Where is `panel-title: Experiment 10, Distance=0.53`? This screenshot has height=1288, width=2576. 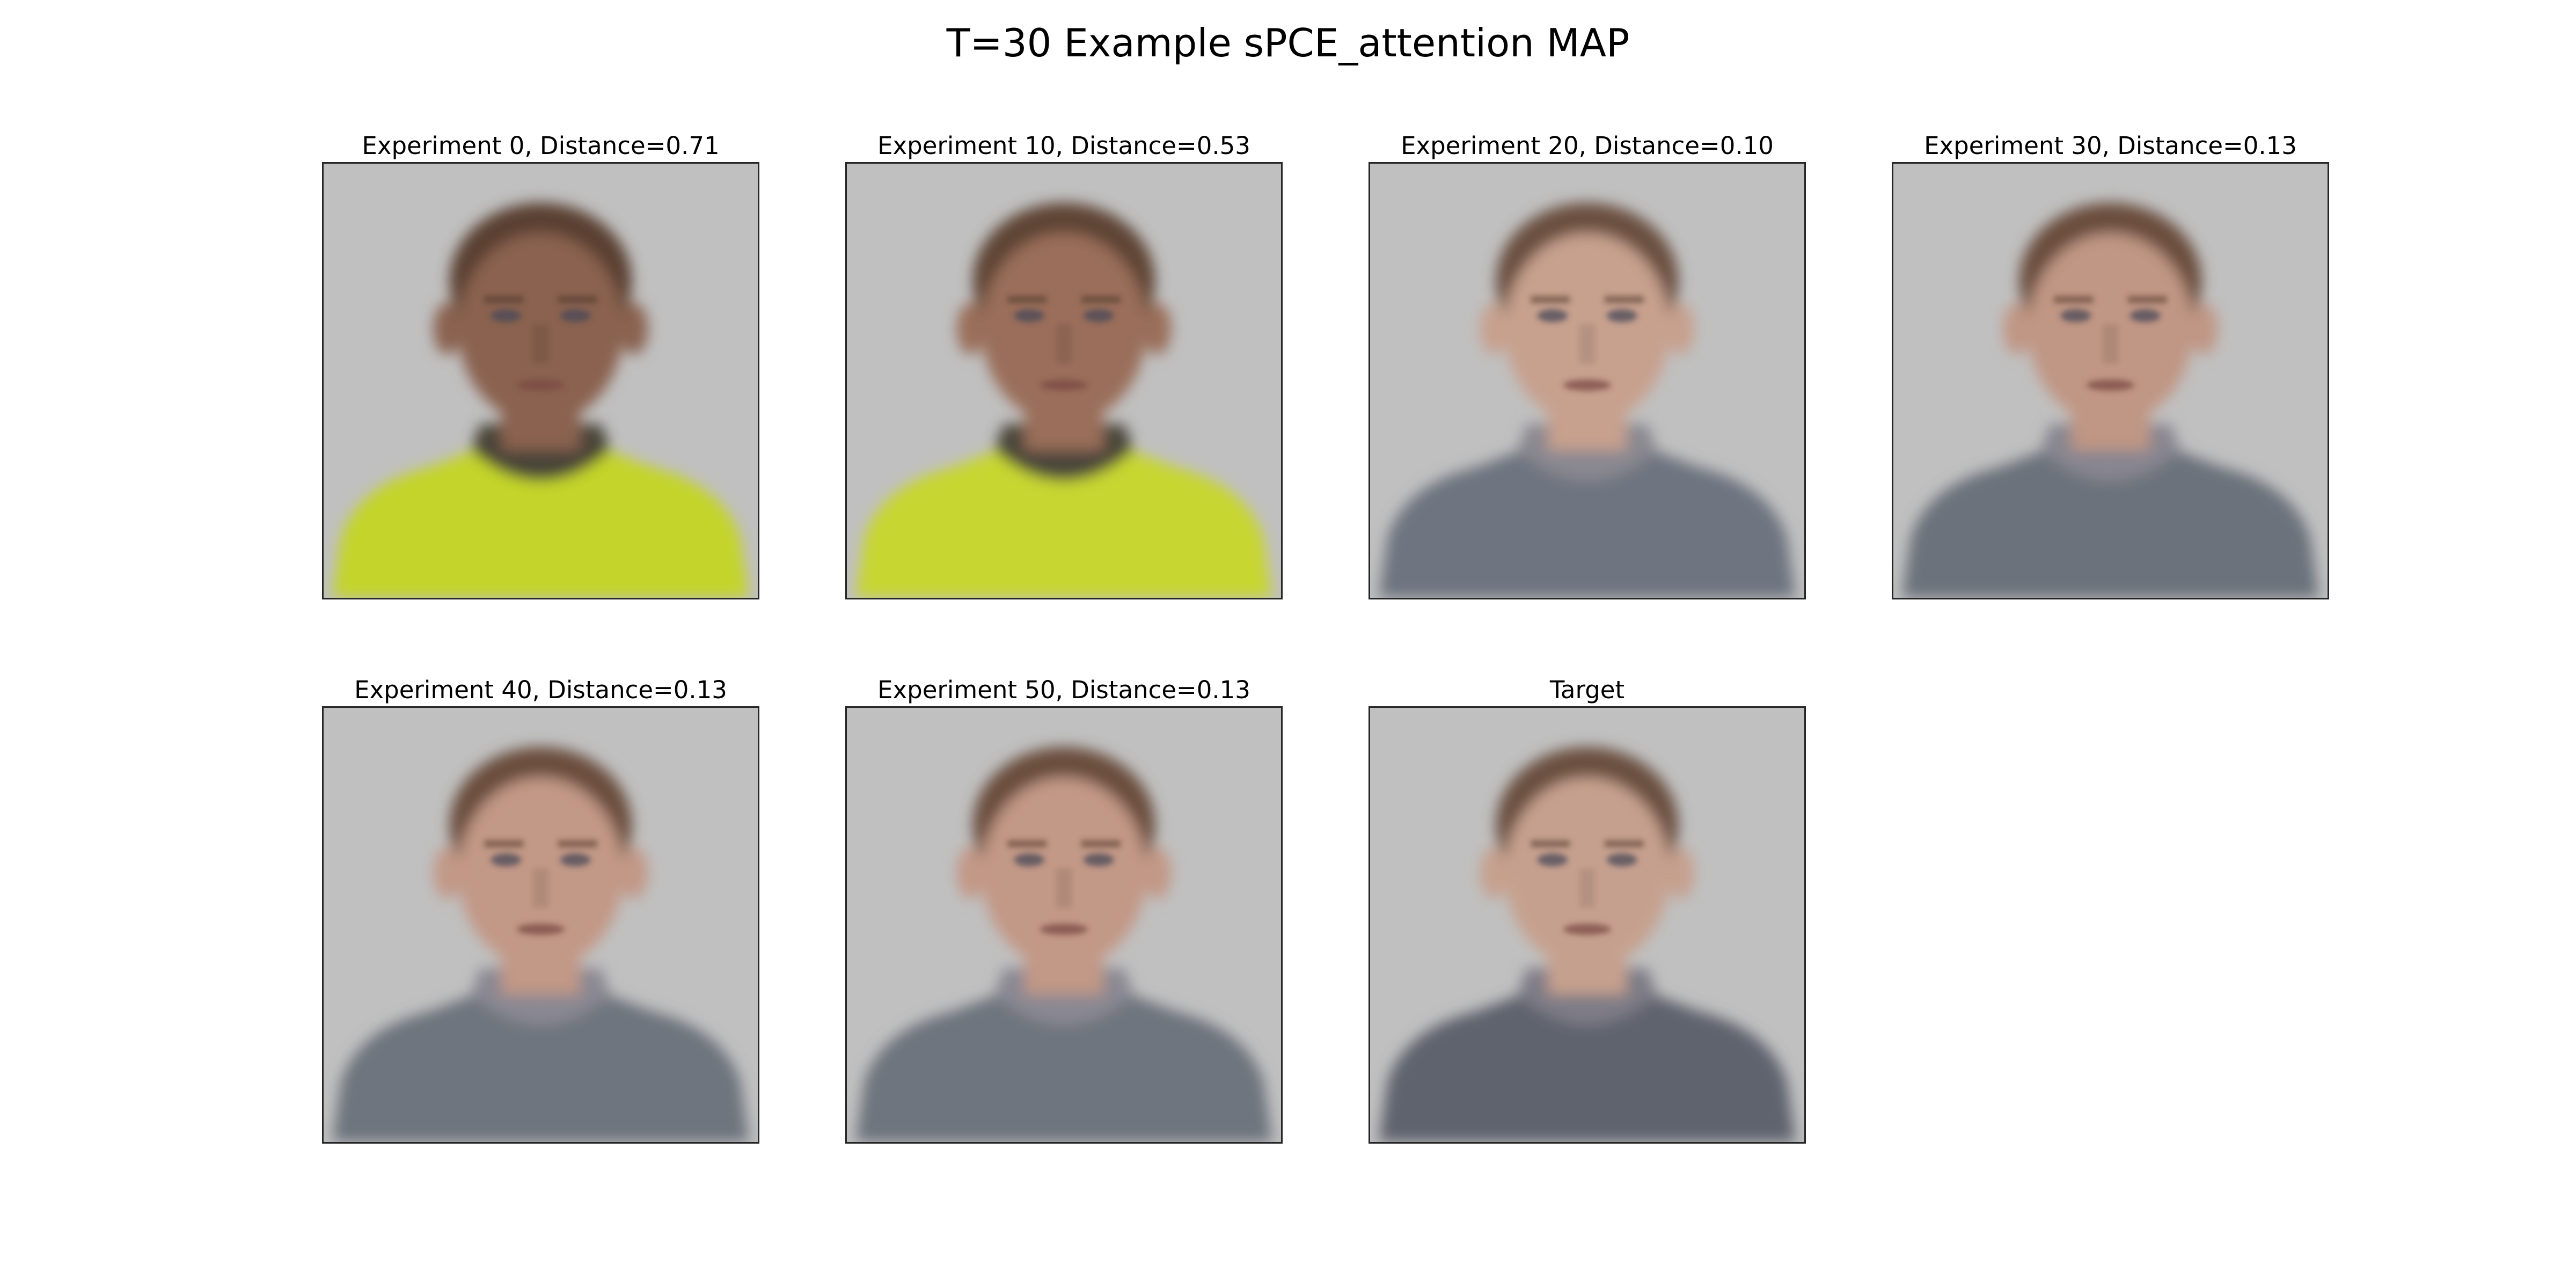 panel-title: Experiment 10, Distance=0.53 is located at coordinates (1063, 145).